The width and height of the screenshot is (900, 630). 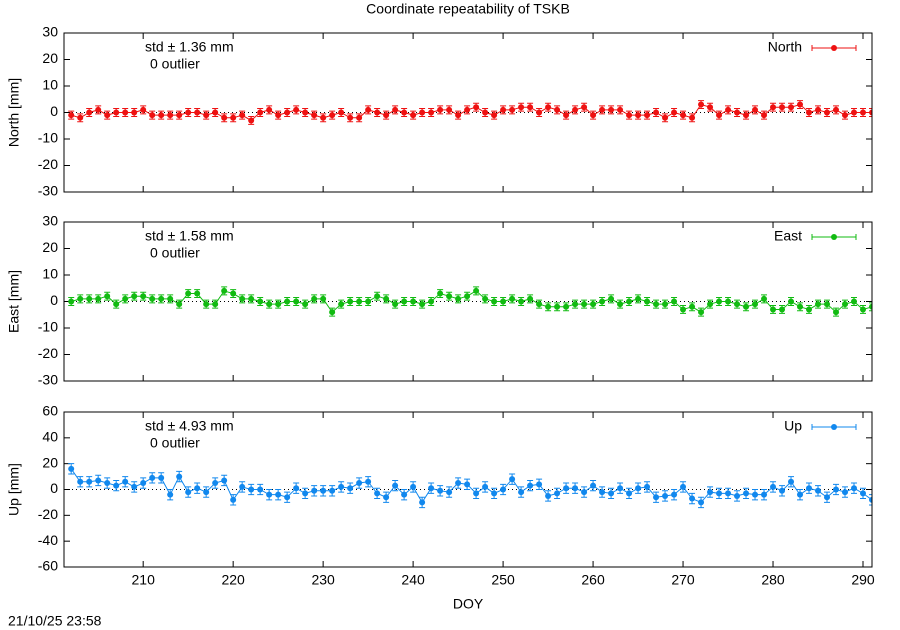 What do you see at coordinates (870, 500) in the screenshot?
I see `error-bar` at bounding box center [870, 500].